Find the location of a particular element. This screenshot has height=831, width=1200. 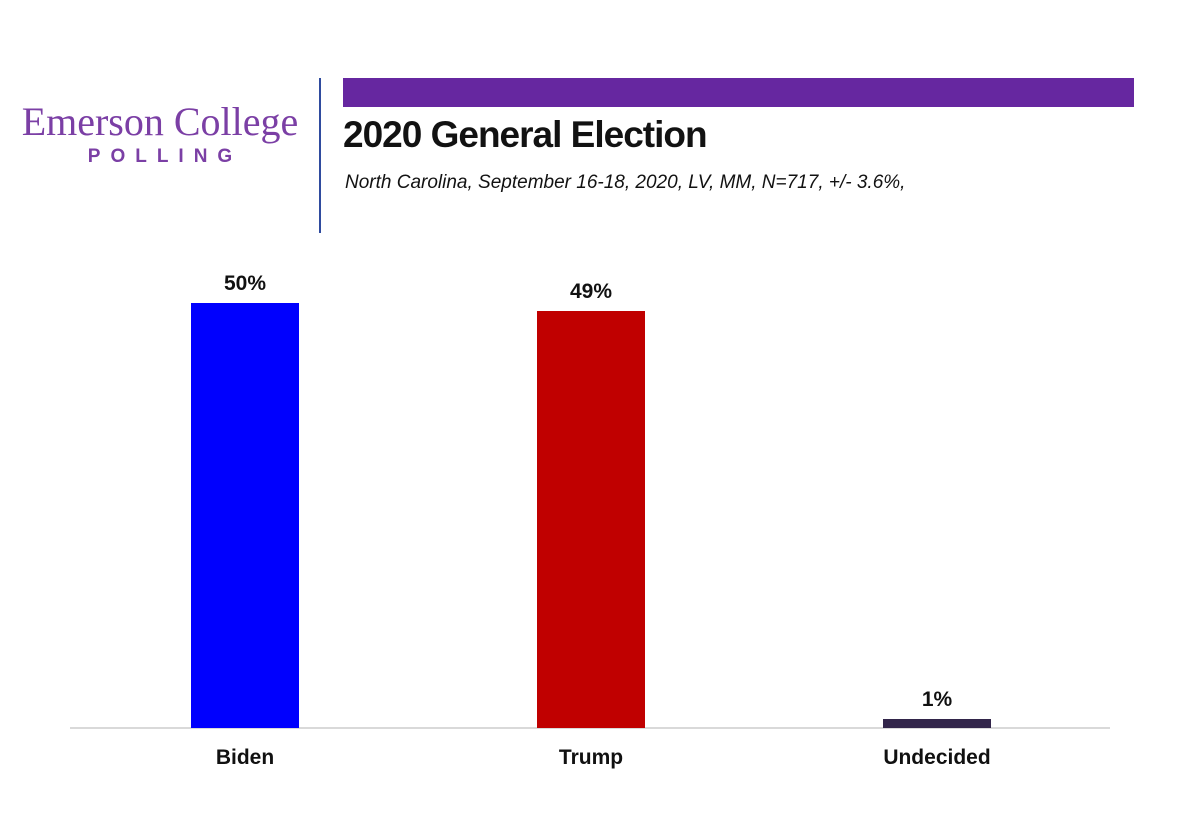

header-accent-bar is located at coordinates (738, 92).